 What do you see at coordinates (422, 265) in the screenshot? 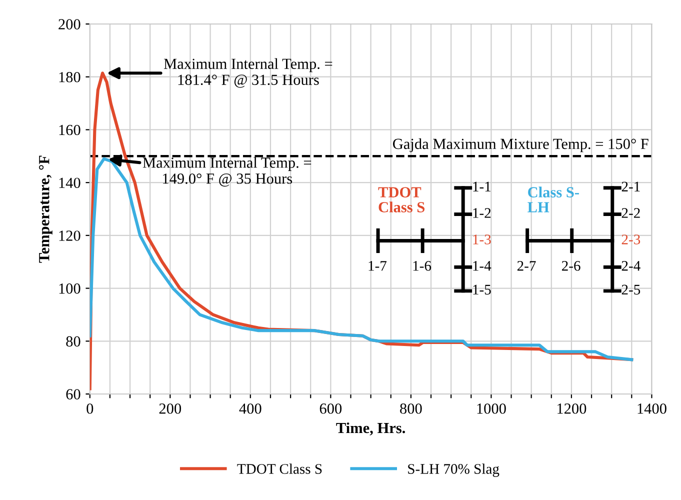
I see `annotation: 1-6` at bounding box center [422, 265].